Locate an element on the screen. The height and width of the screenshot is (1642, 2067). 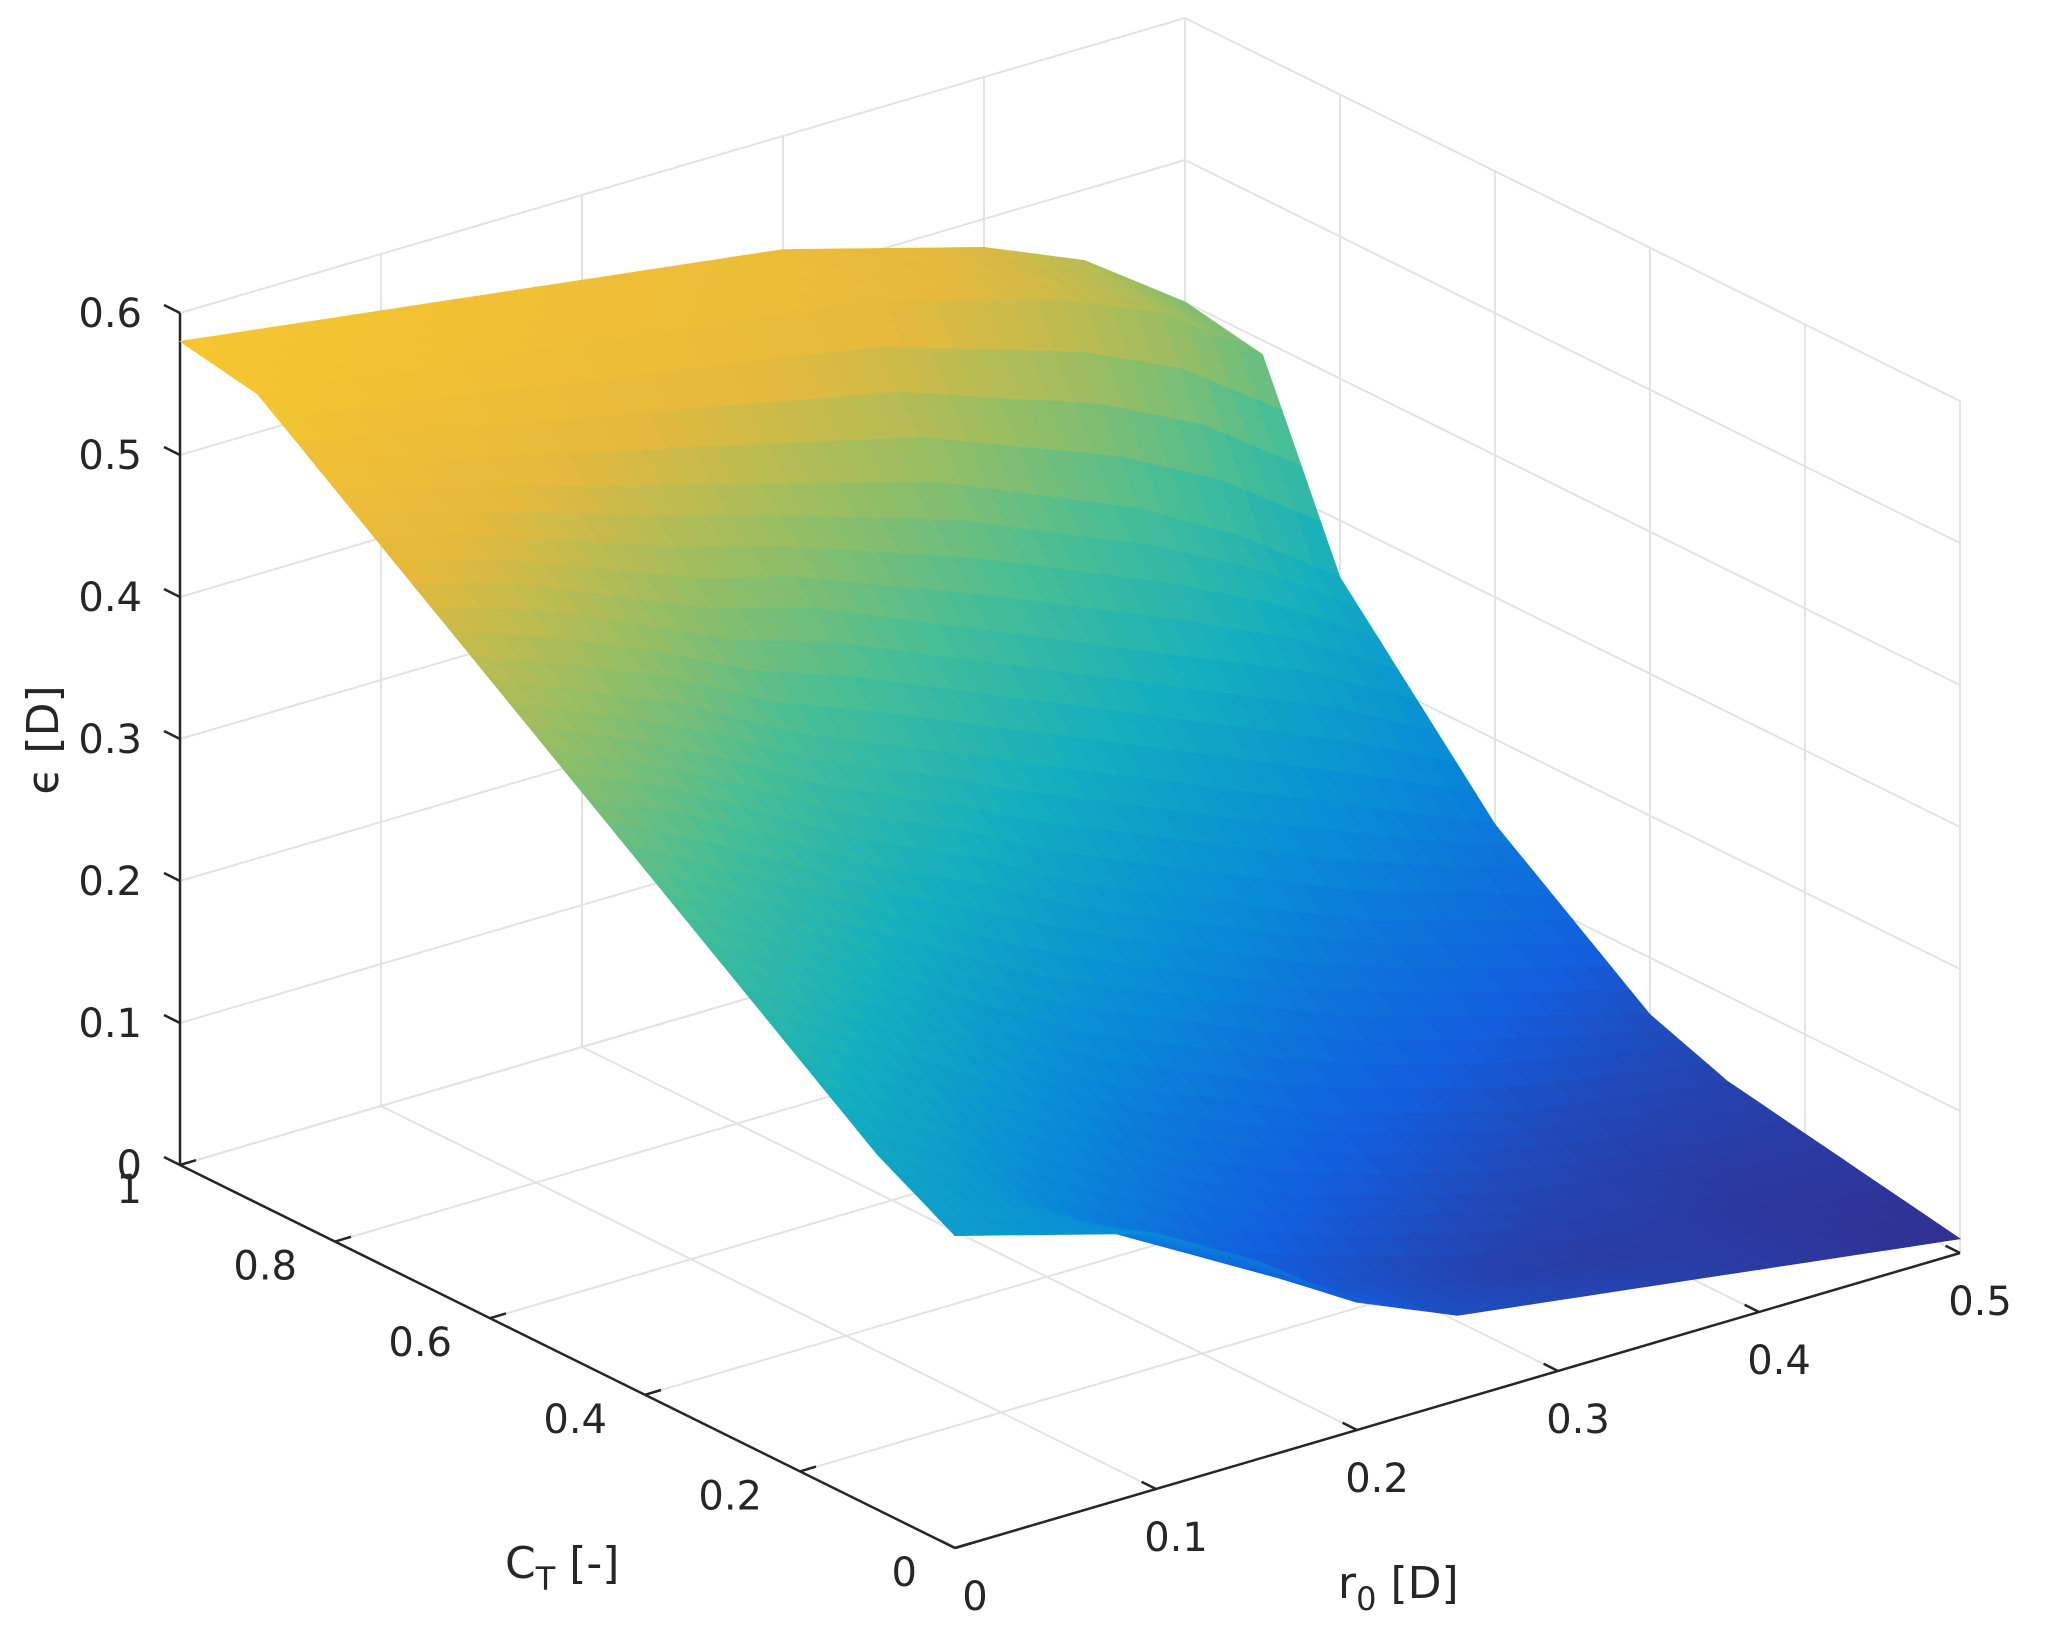
z-tick-label: 0.6 is located at coordinates (110, 314).